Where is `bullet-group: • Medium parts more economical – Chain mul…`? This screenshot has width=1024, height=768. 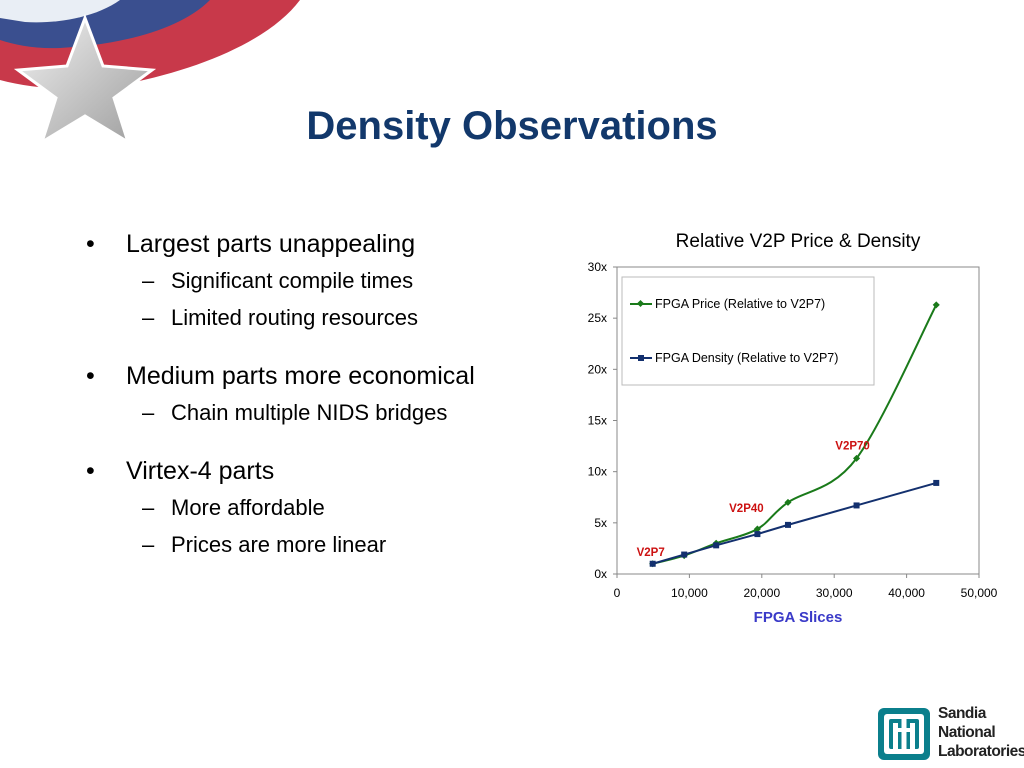
bullet-group: • Medium parts more economical – Chain mul… is located at coordinates (316, 394).